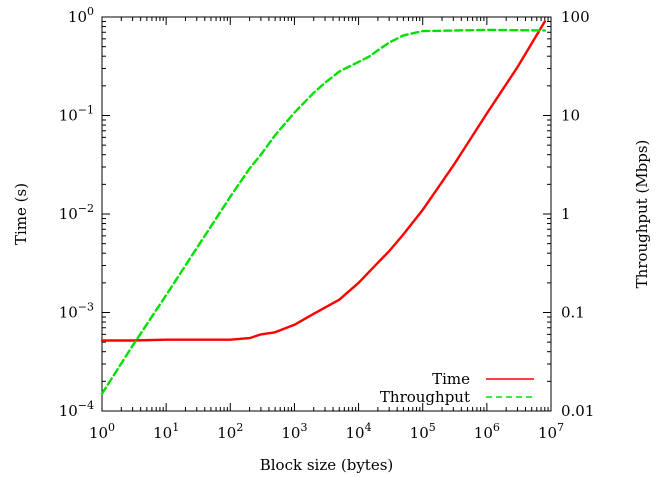  I want to click on y2-tick-label: 0.1, so click(573, 313).